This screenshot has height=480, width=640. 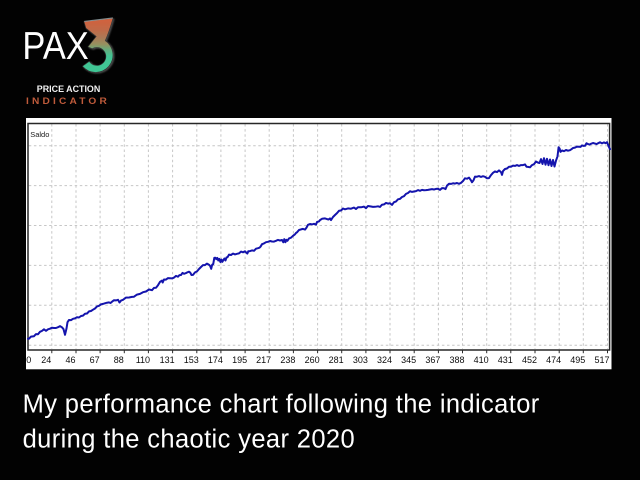 I want to click on svg-text: 260, so click(x=312, y=360).